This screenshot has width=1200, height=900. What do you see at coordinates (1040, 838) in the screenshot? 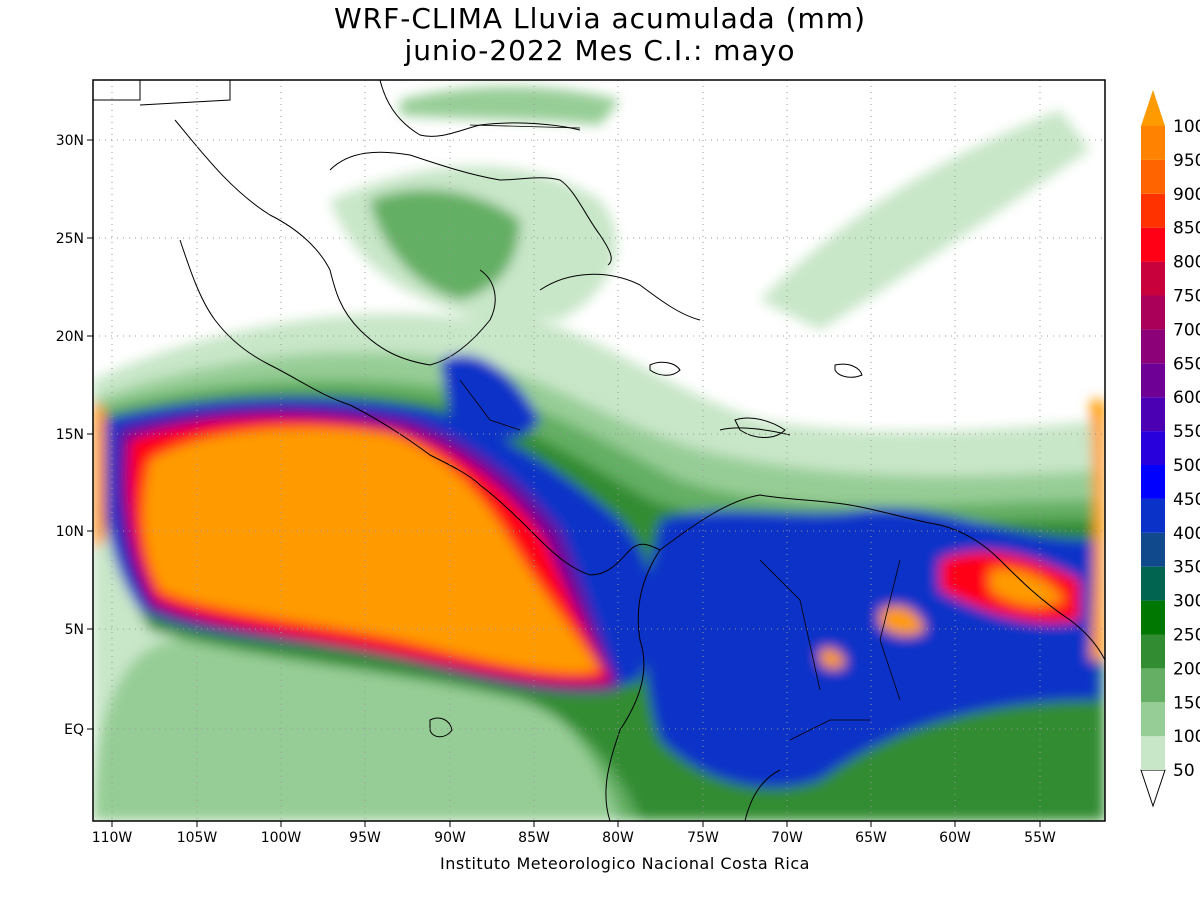
I see `lon-tick-label: 55W` at bounding box center [1040, 838].